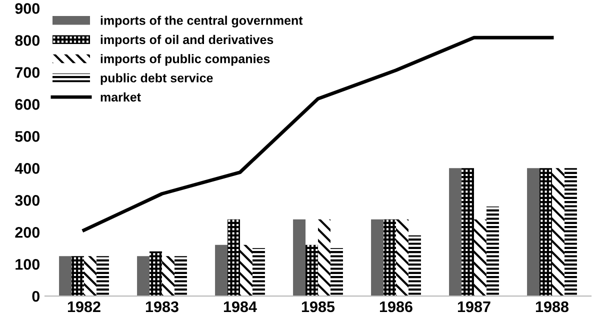 Image resolution: width=600 pixels, height=329 pixels. I want to click on y-tick-label: 100, so click(28, 264).